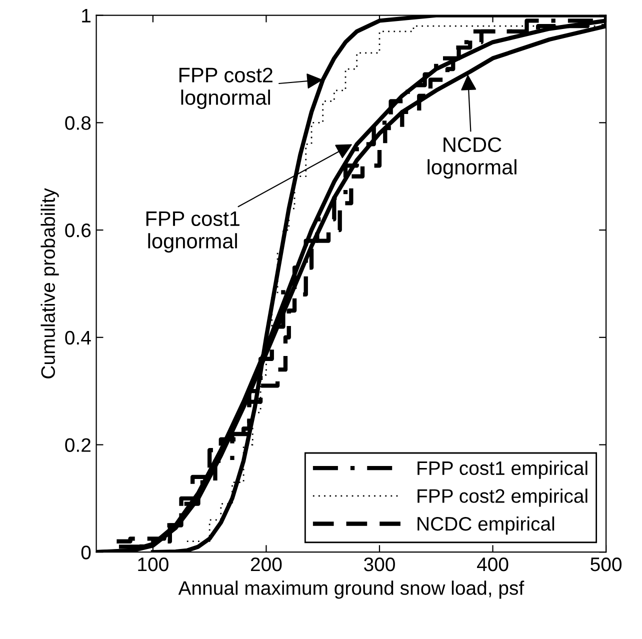 This screenshot has width=642, height=639. Describe the element at coordinates (193, 232) in the screenshot. I see `annotation: FPP cost1 lognormal` at that location.